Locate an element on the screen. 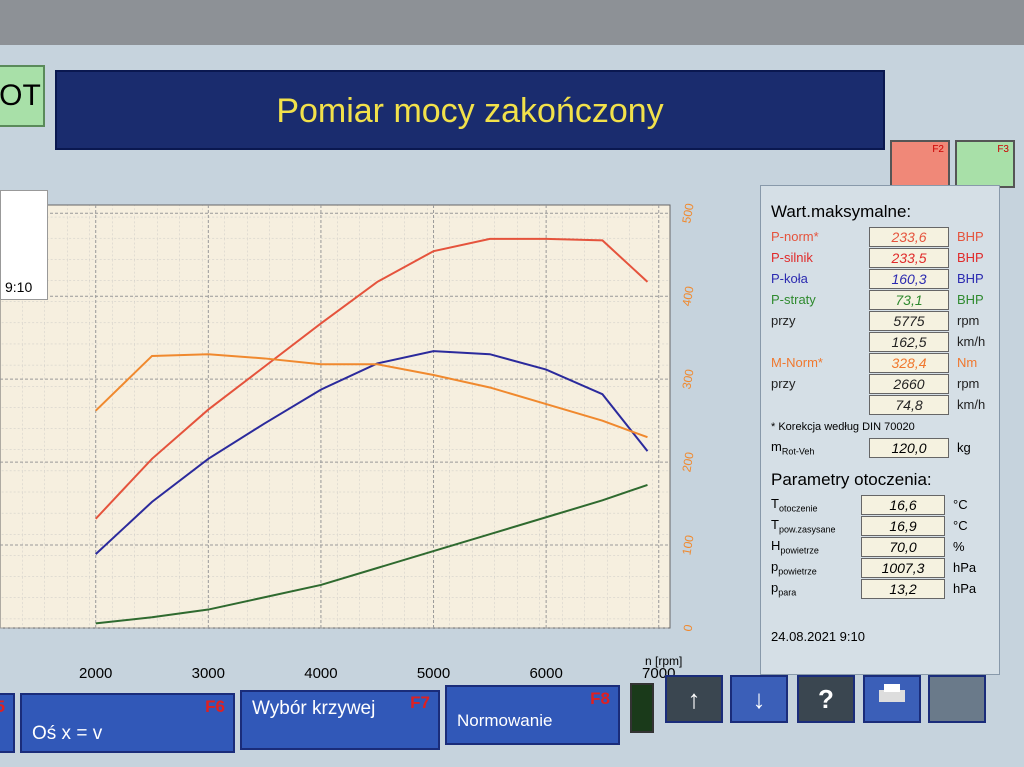  note: * Korekcja według DIN 70020 is located at coordinates (843, 427).